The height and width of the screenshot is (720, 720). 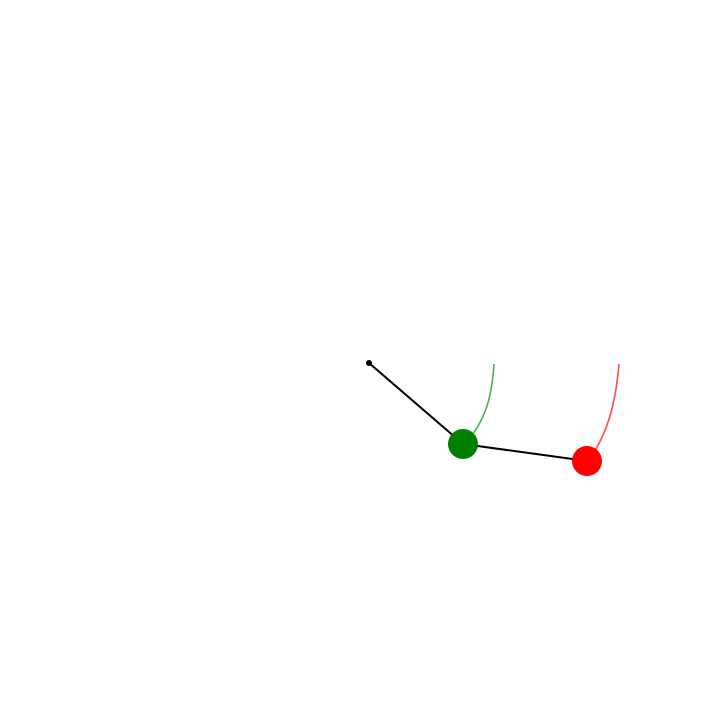 What do you see at coordinates (587, 461) in the screenshot?
I see `lower-bob` at bounding box center [587, 461].